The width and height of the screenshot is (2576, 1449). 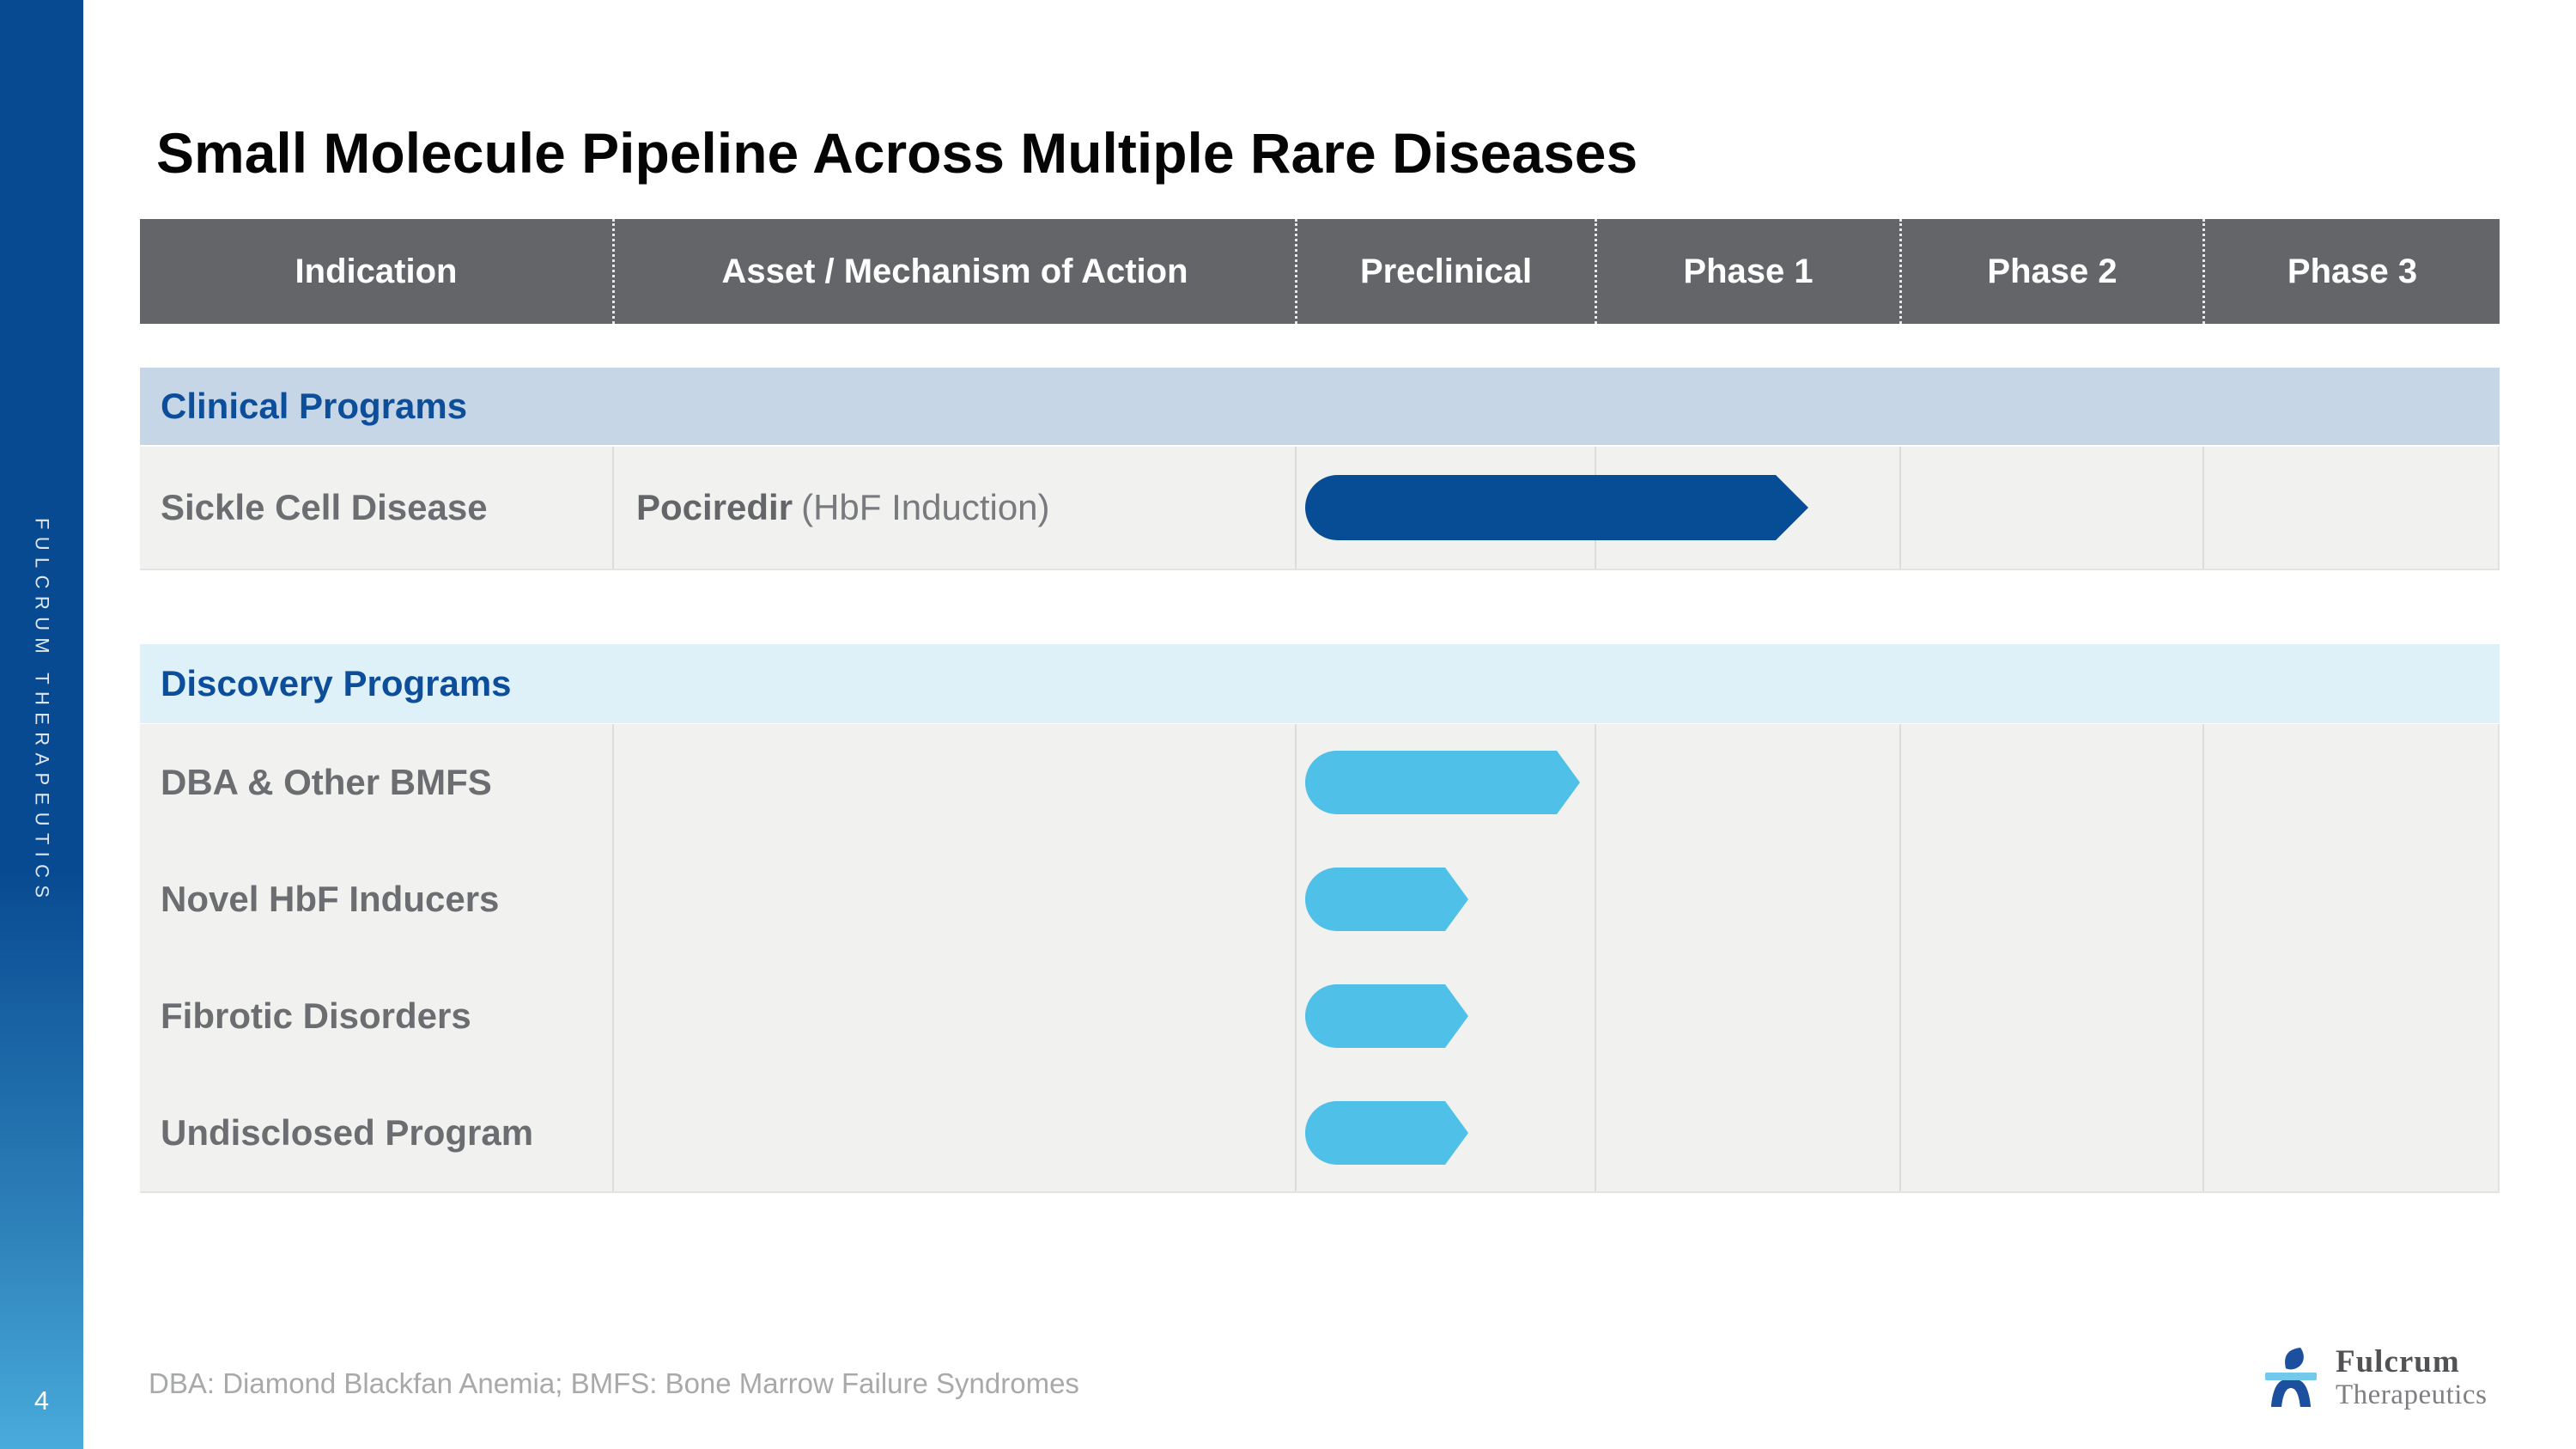 What do you see at coordinates (2398, 1361) in the screenshot?
I see `logo-name: Fulcrum` at bounding box center [2398, 1361].